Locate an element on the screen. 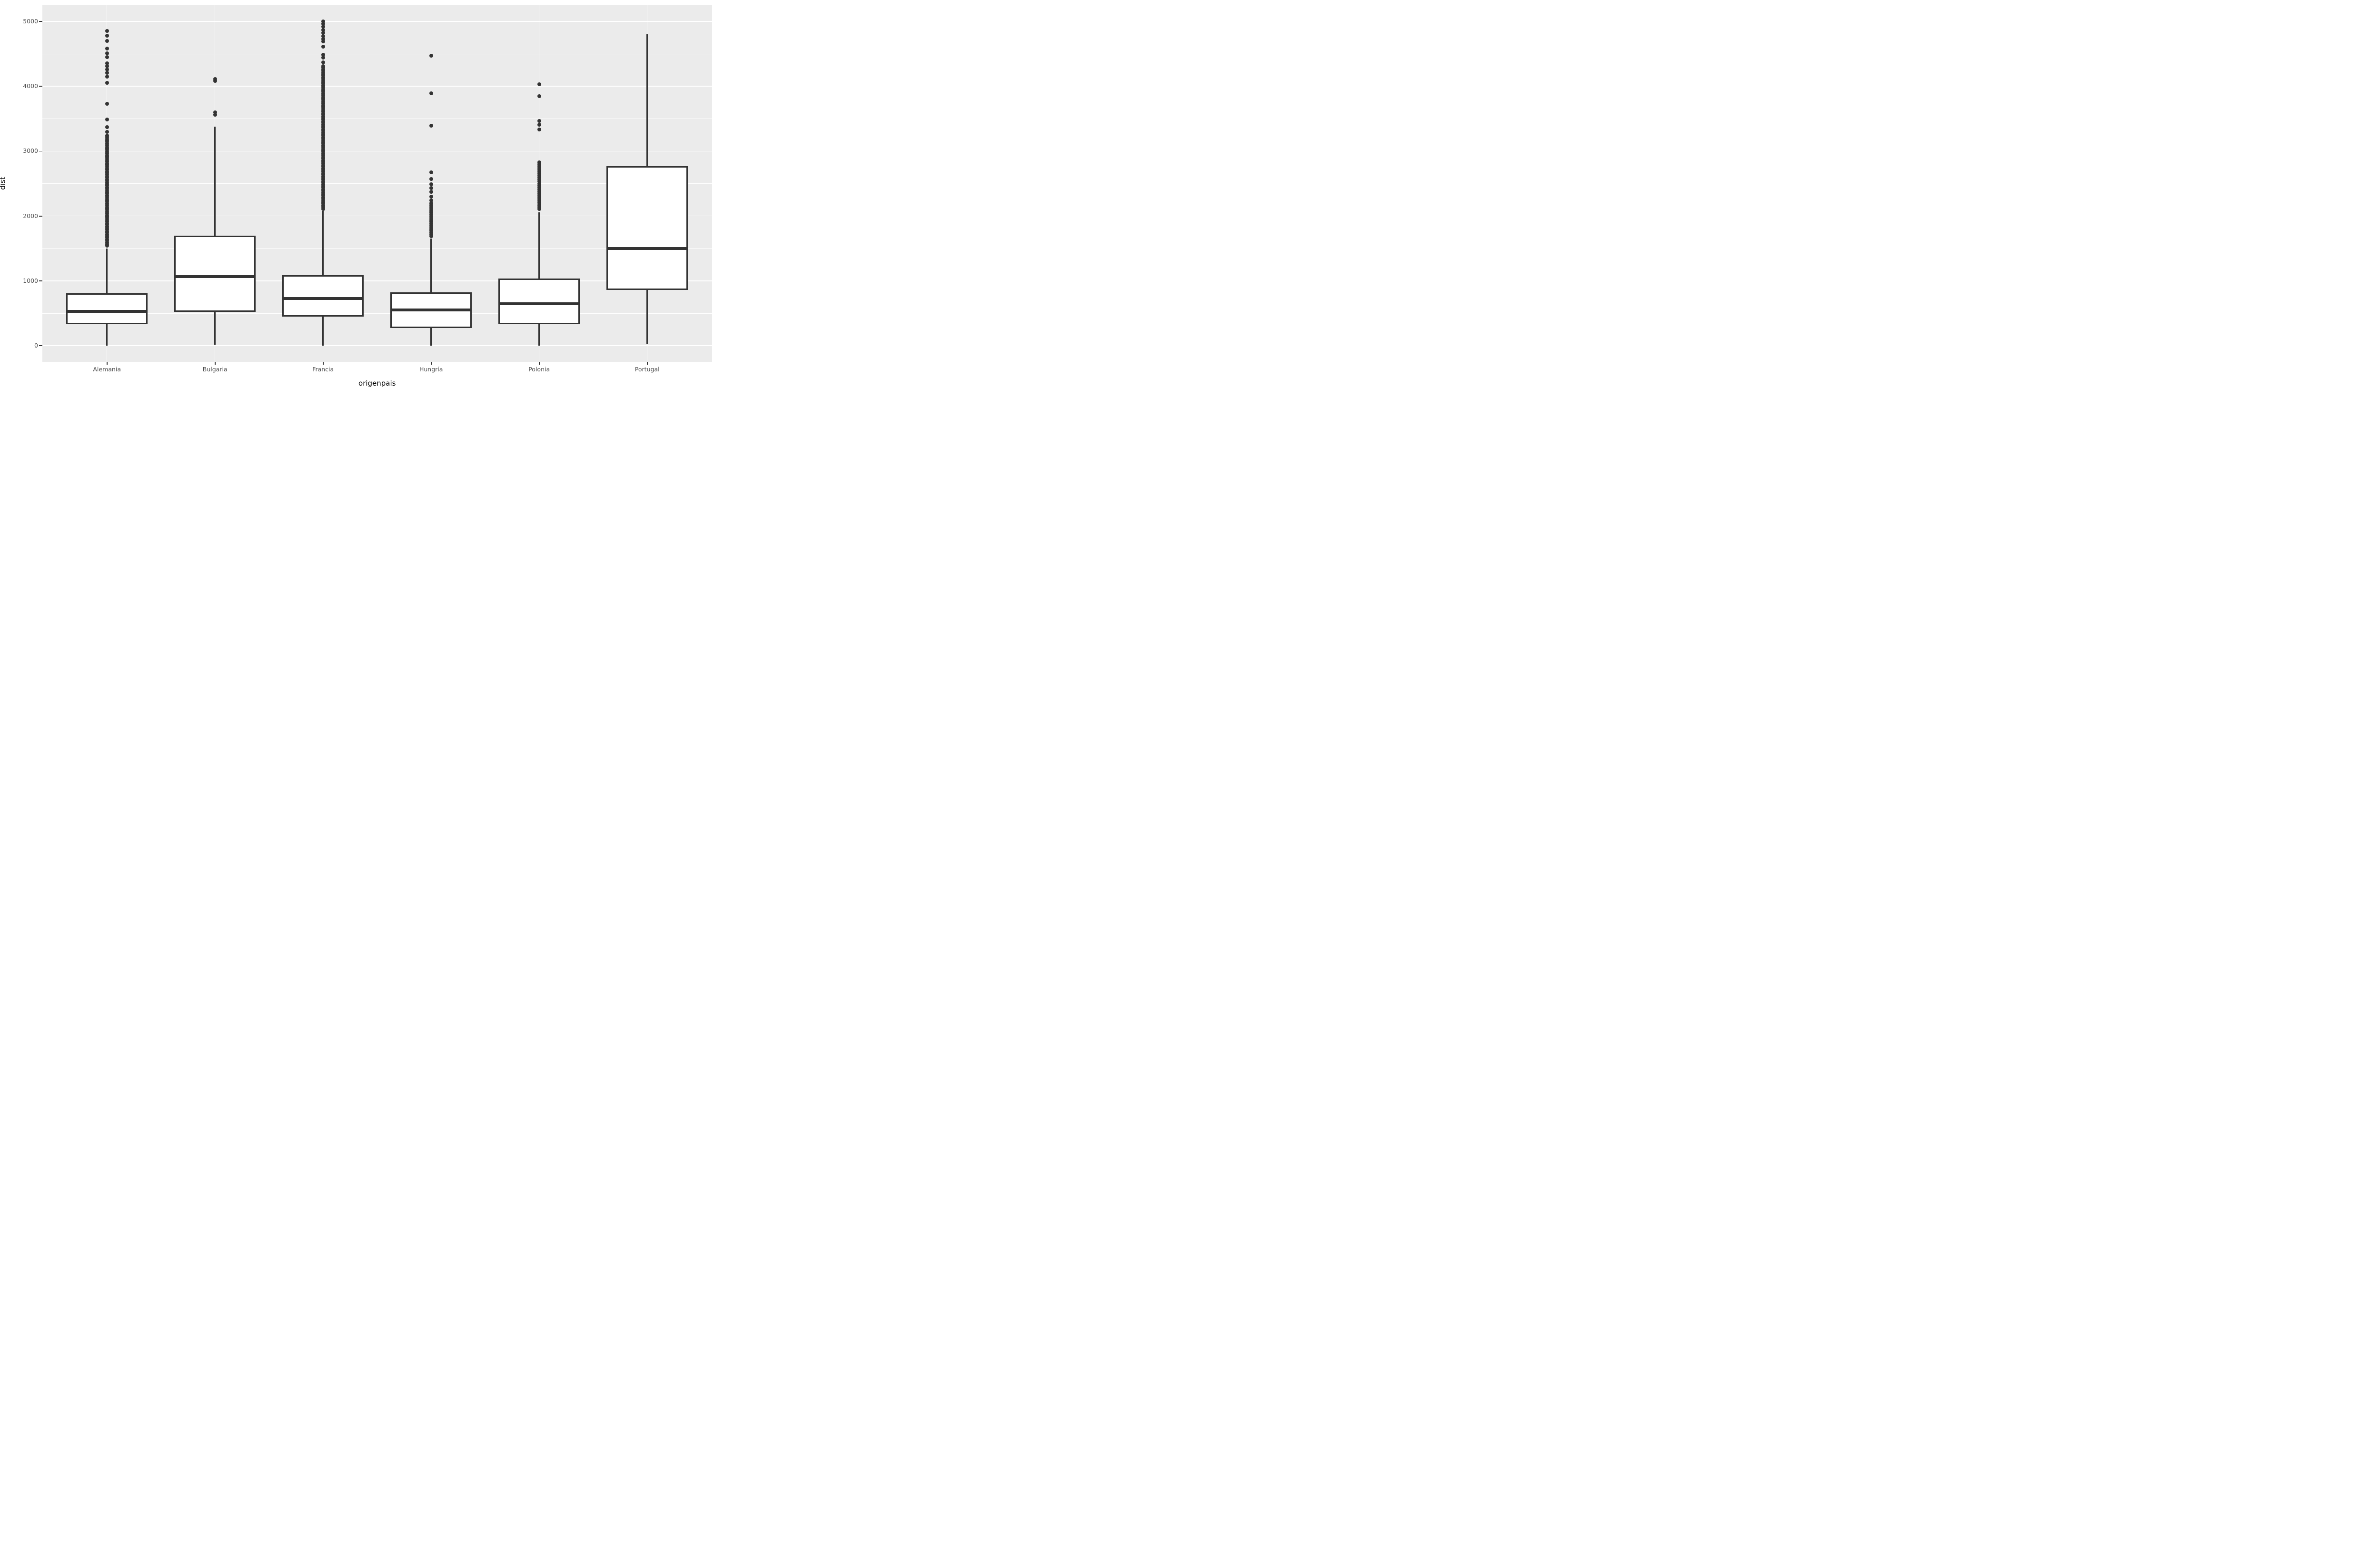 The image size is (2380, 1564). y-tick-label: 3000 is located at coordinates (30, 151).